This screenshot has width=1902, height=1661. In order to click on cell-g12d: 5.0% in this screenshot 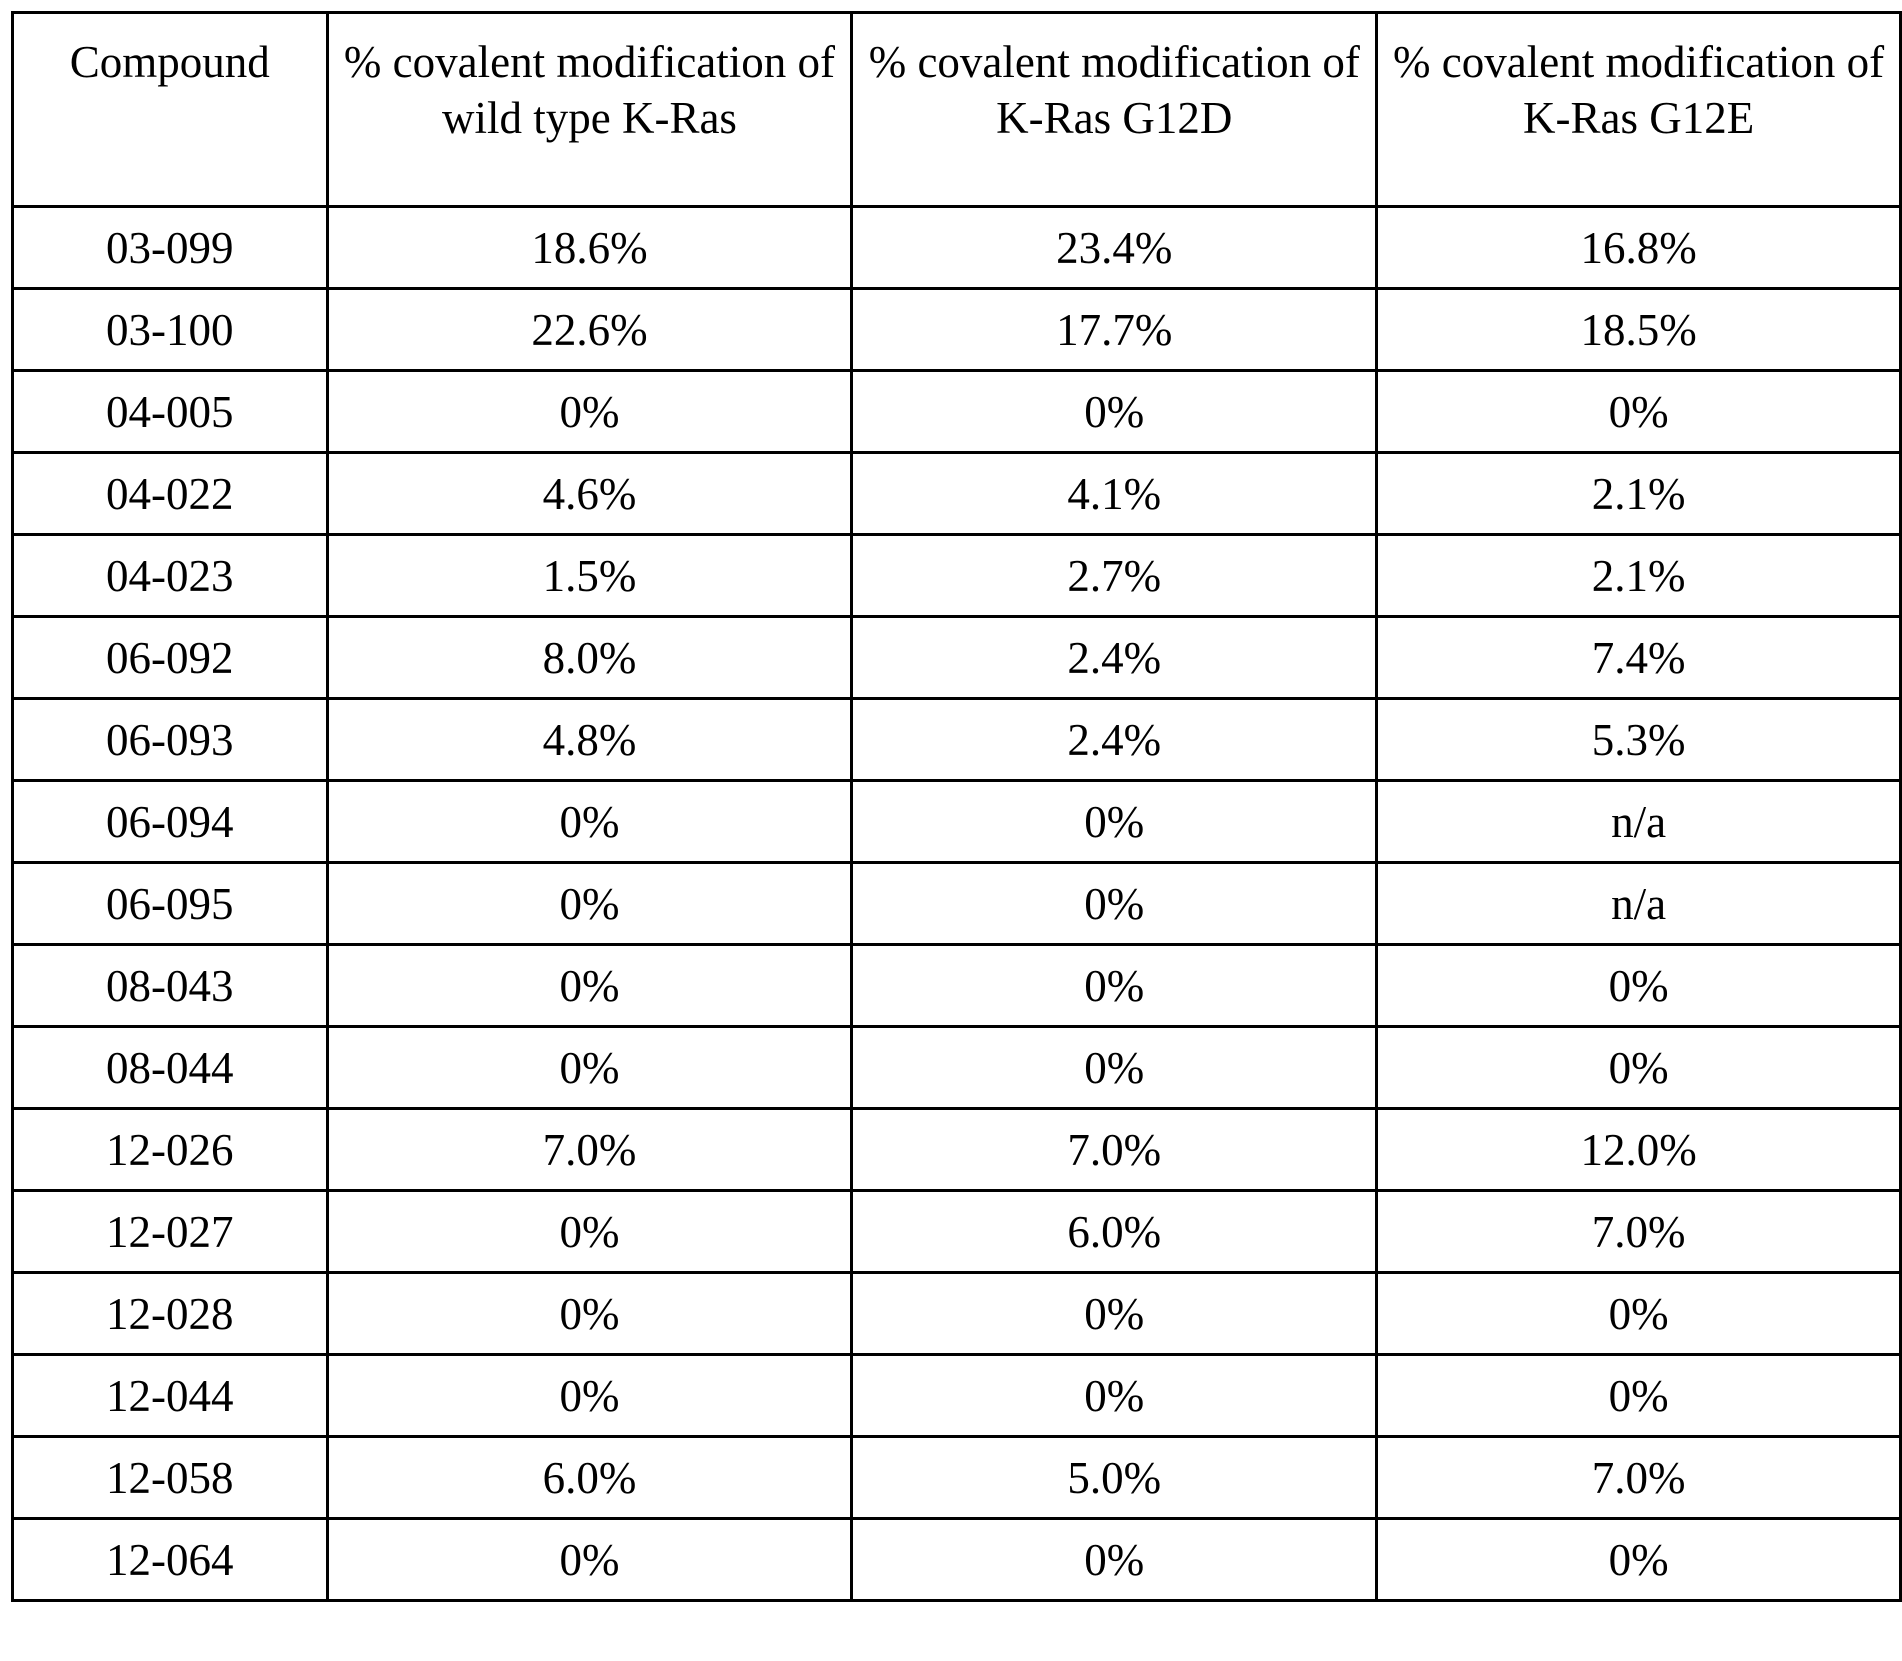, I will do `click(1114, 1478)`.